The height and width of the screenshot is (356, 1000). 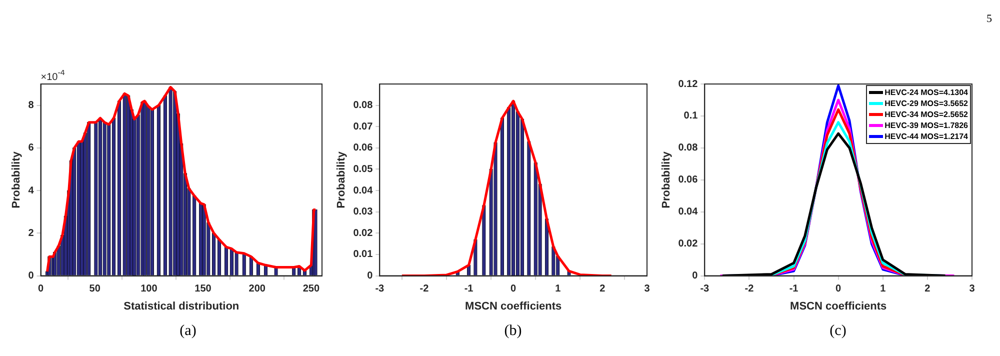 What do you see at coordinates (363, 212) in the screenshot?
I see `y-tick-label: 0.03` at bounding box center [363, 212].